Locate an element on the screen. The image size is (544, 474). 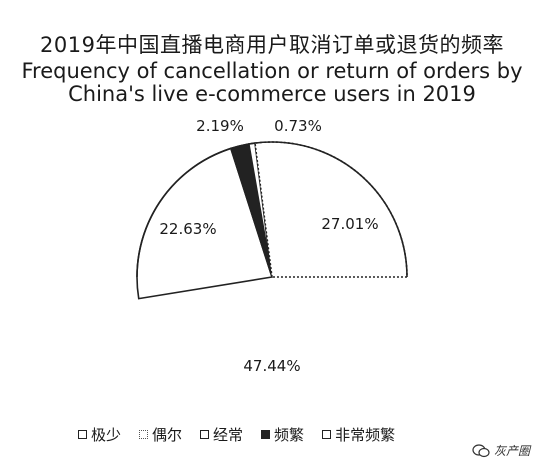
legend-swatch-very-frequently is located at coordinates (327, 434).